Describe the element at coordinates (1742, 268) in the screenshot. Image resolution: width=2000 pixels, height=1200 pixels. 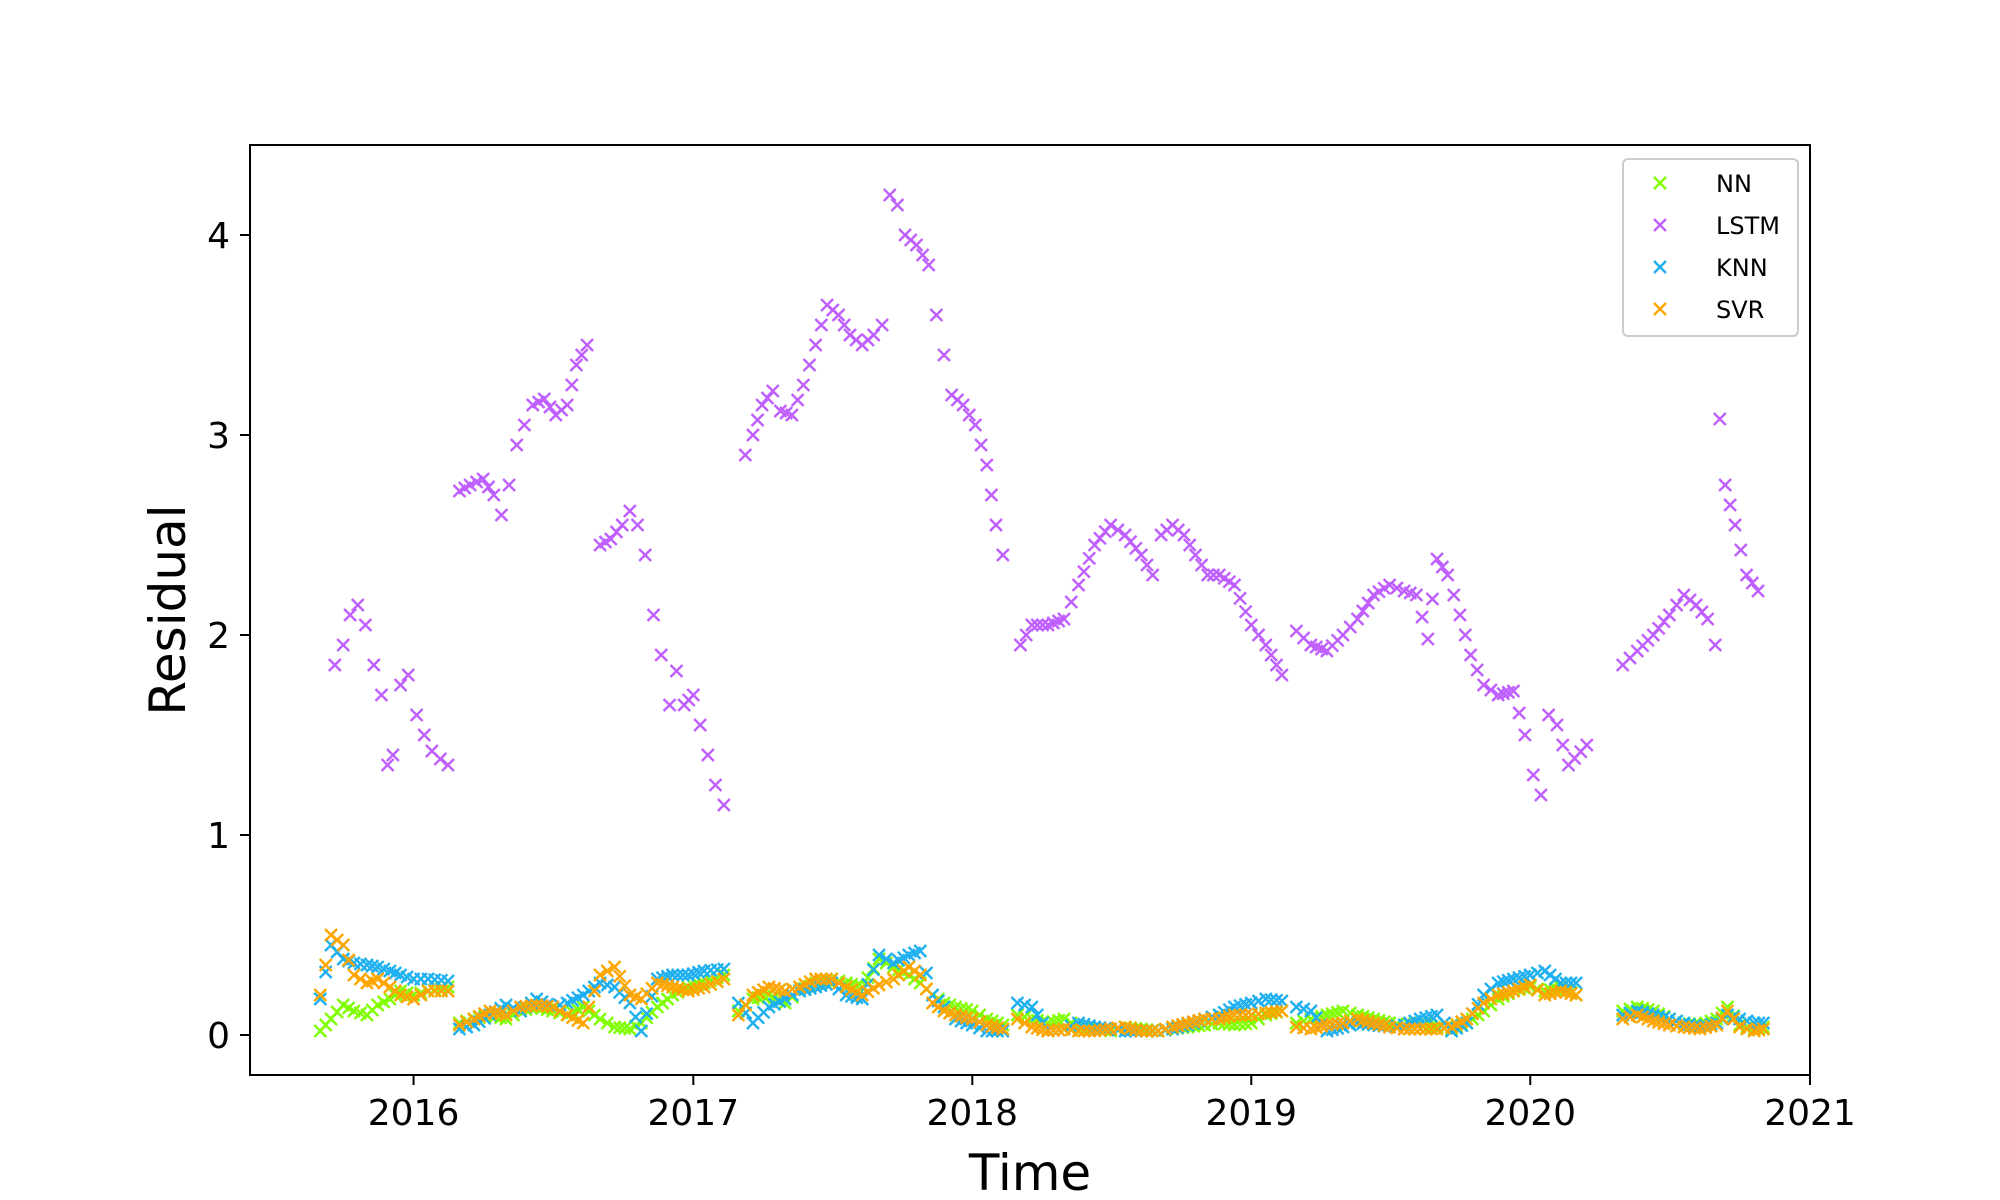
I see `legend-label-knn: KNN` at that location.